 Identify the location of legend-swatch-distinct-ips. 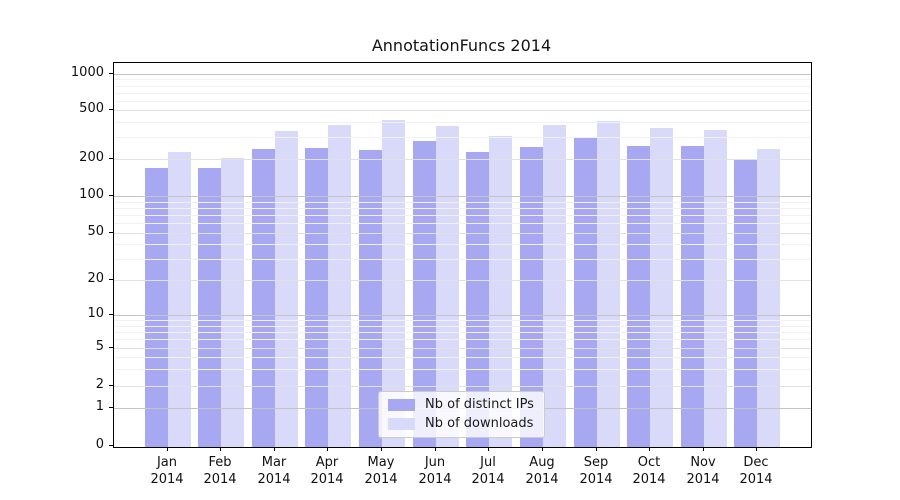
(401, 404).